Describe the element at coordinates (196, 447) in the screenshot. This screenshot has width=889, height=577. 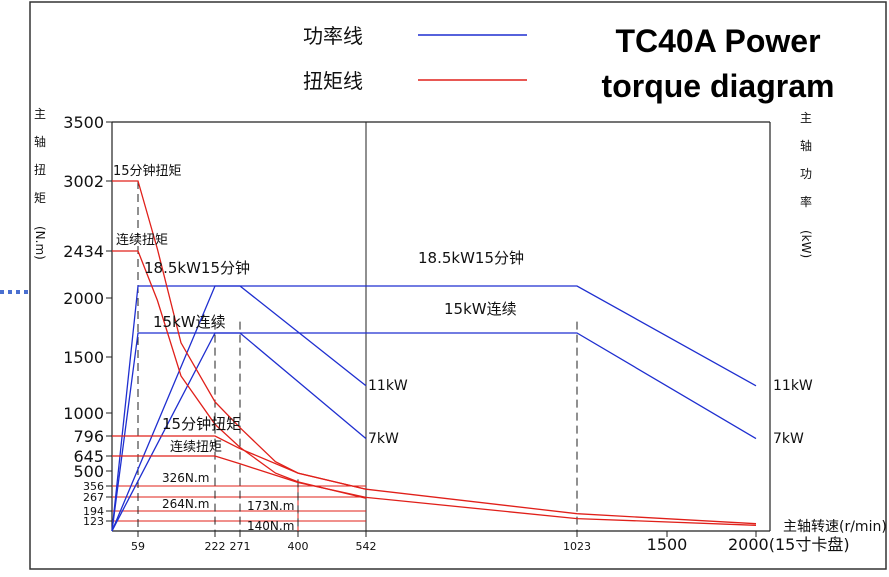
I see `annot-torque-cont-high: 连续扭矩` at that location.